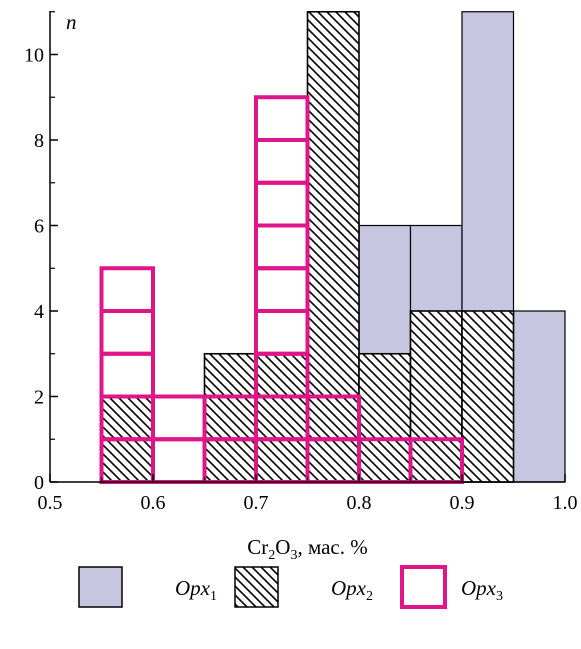  Describe the element at coordinates (39, 312) in the screenshot. I see `y-tick-label: 4` at that location.